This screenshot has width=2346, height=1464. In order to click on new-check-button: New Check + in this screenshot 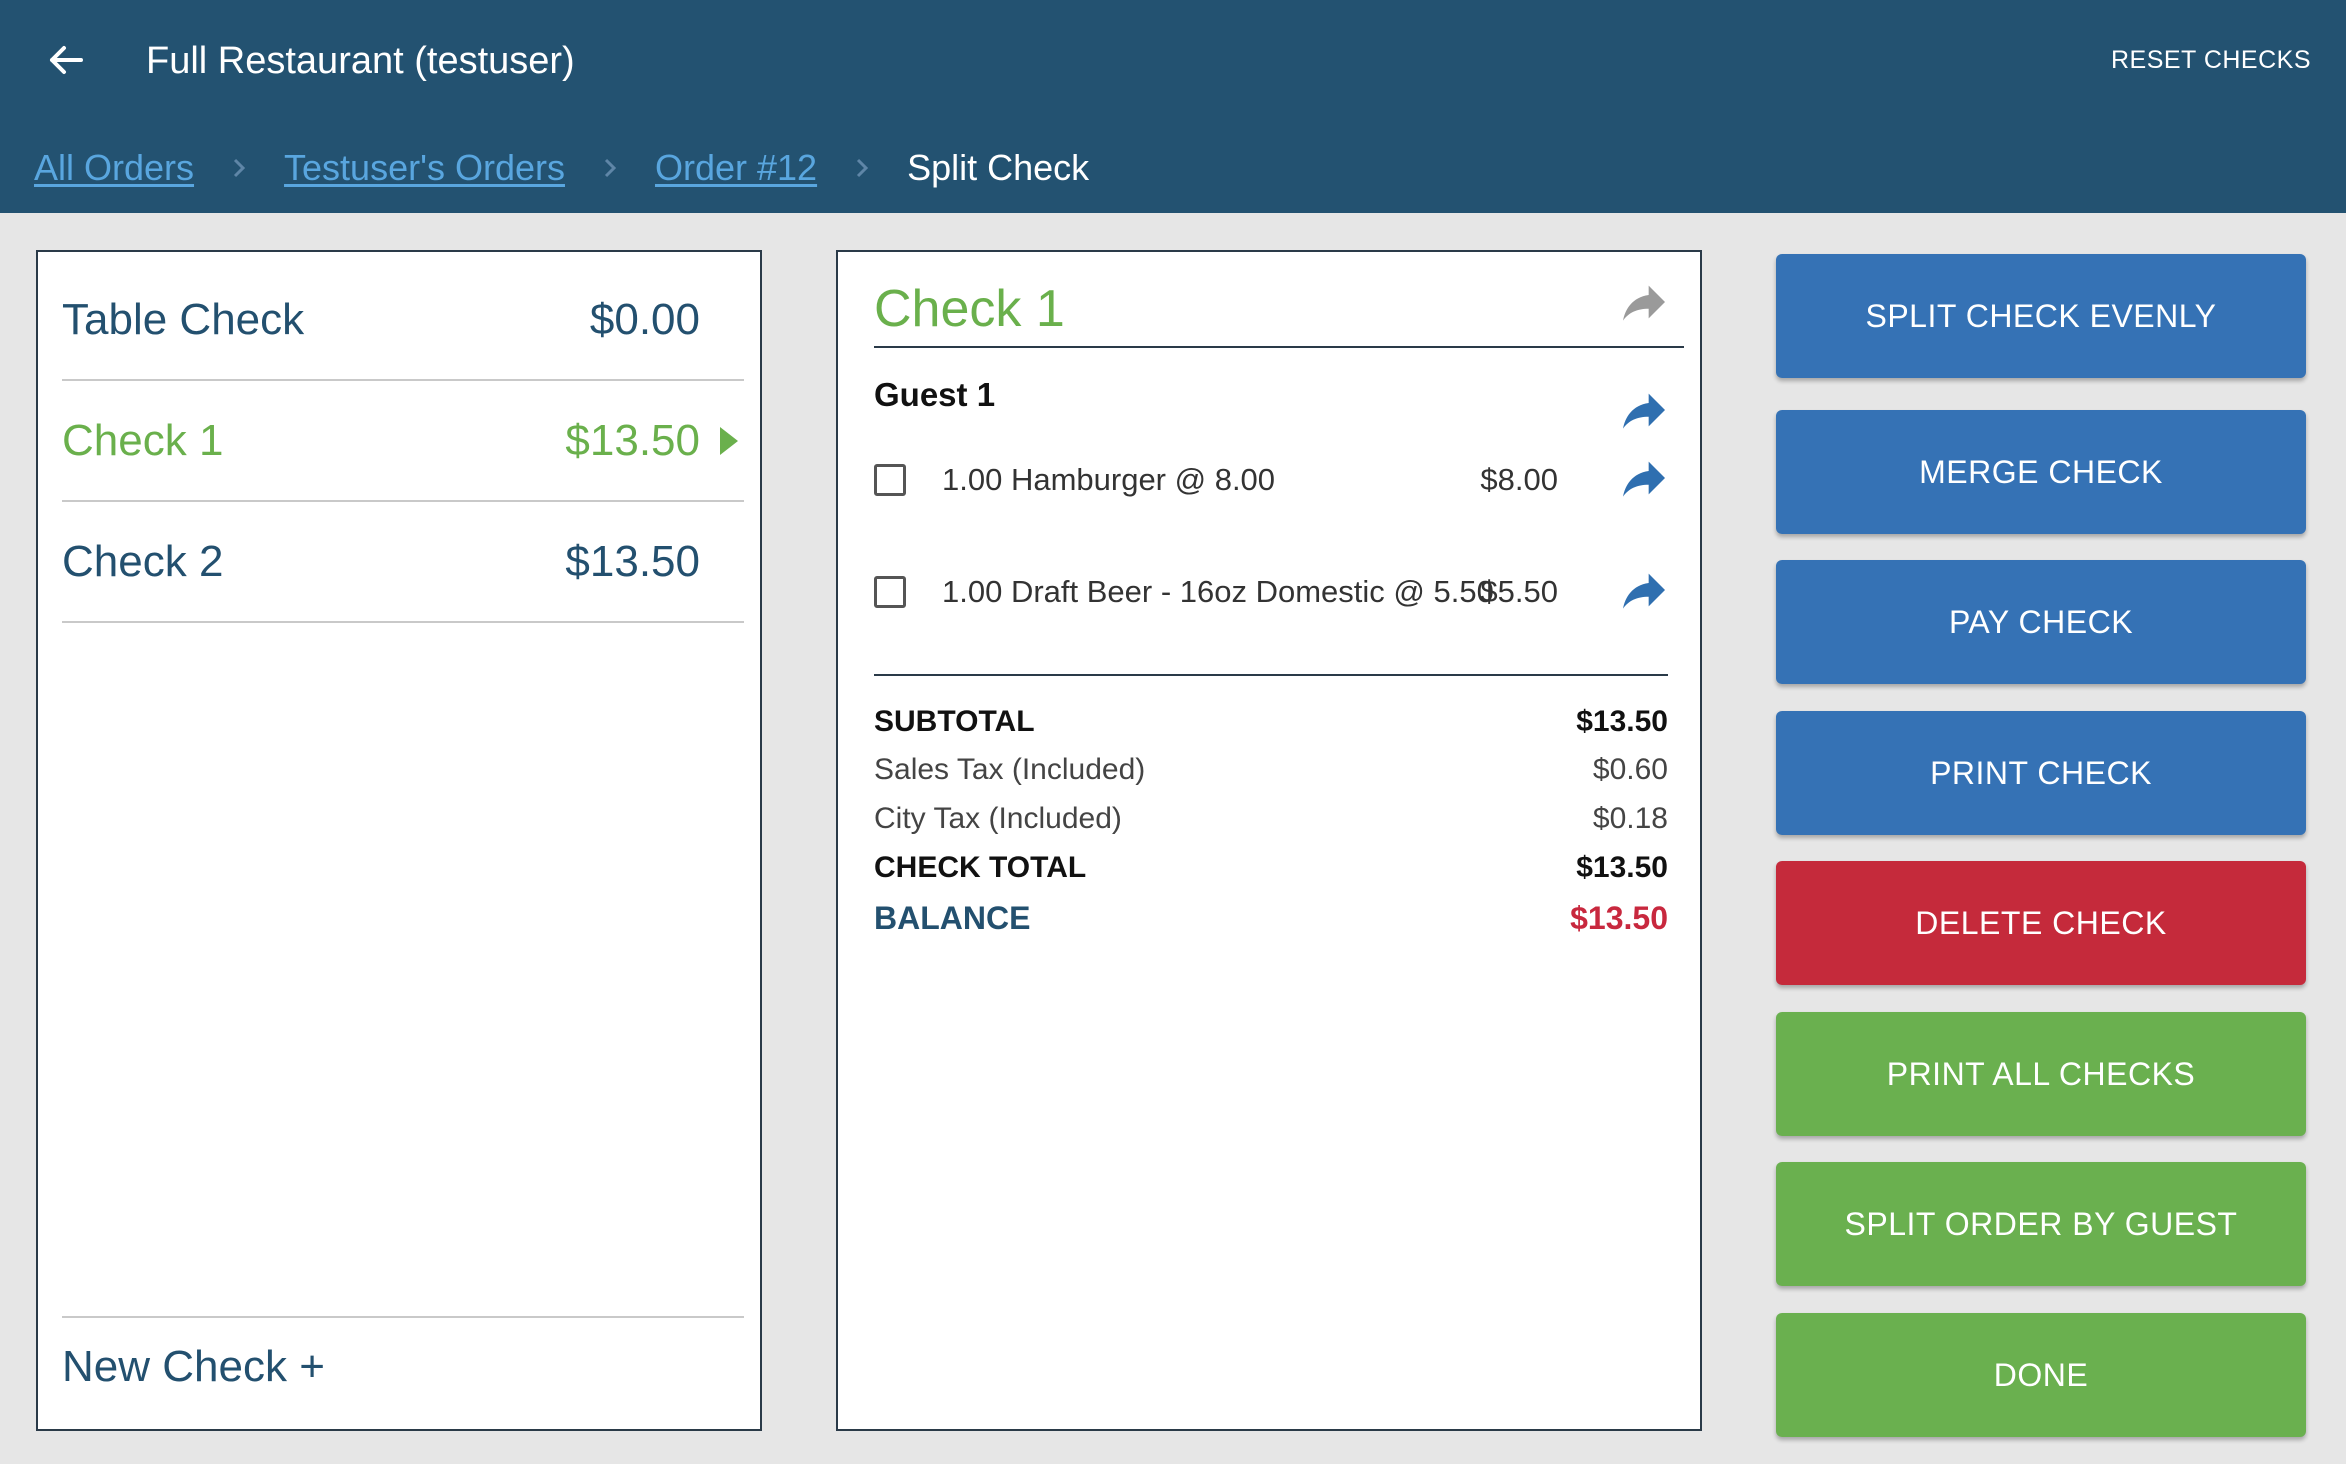, I will do `click(193, 1366)`.